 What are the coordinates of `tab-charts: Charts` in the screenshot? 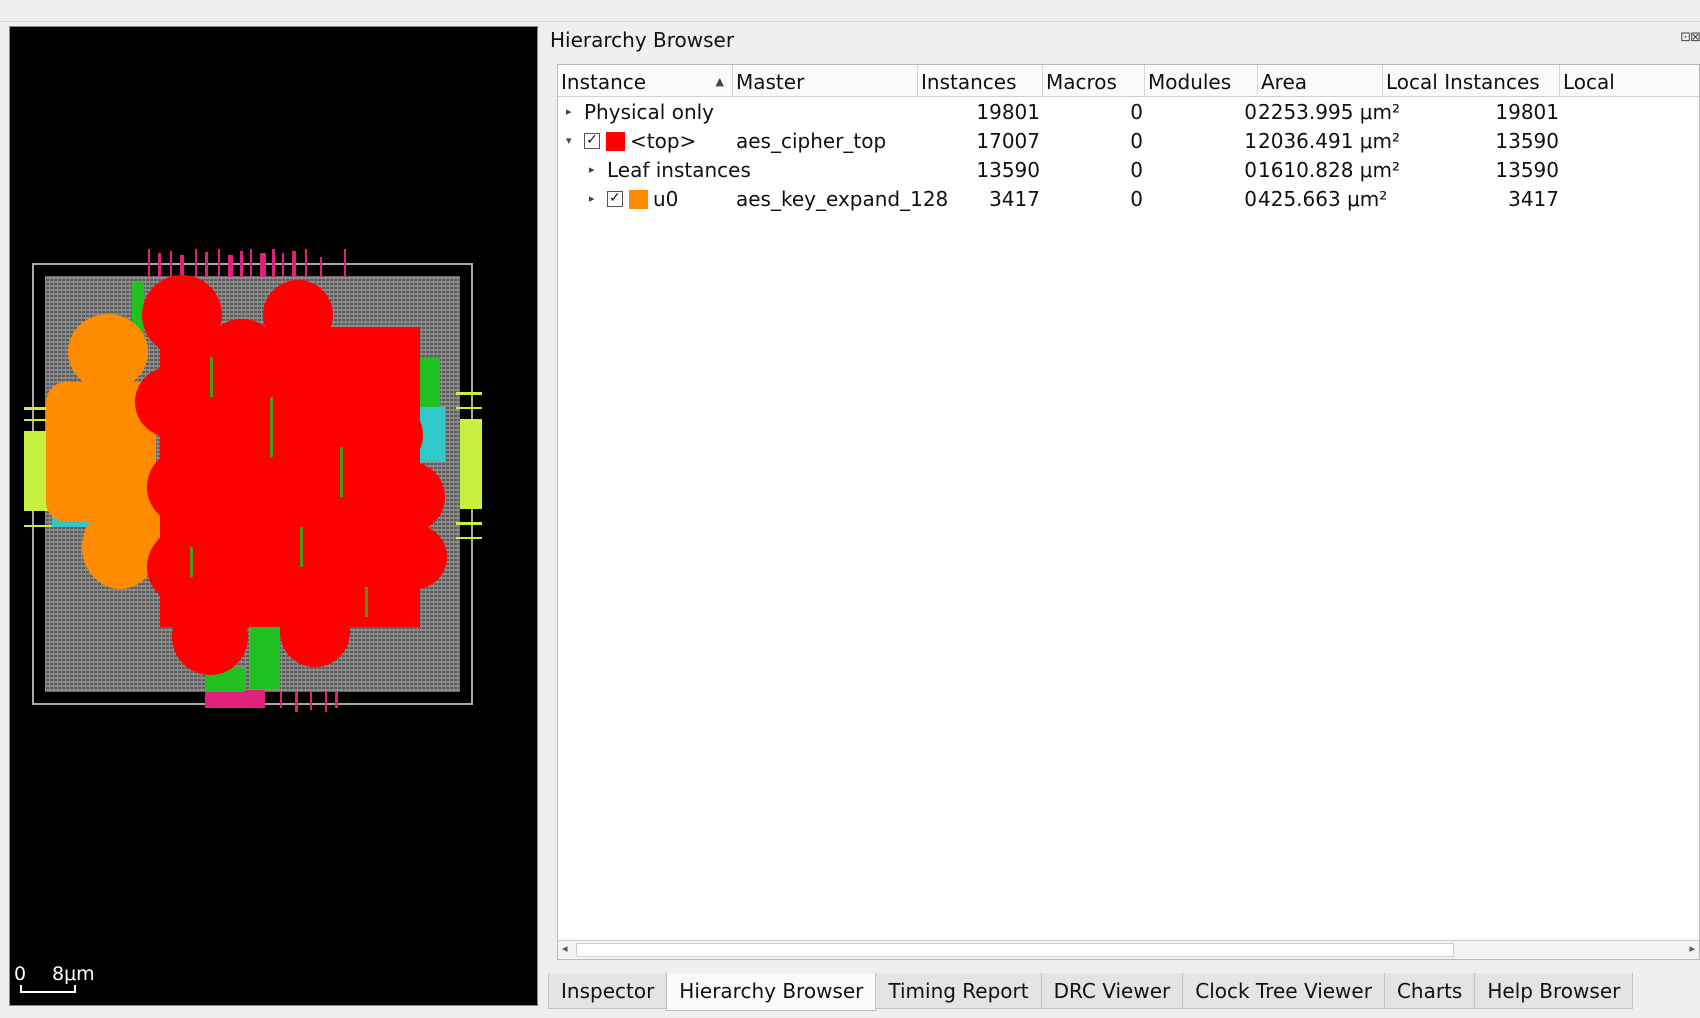 It's located at (1429, 991).